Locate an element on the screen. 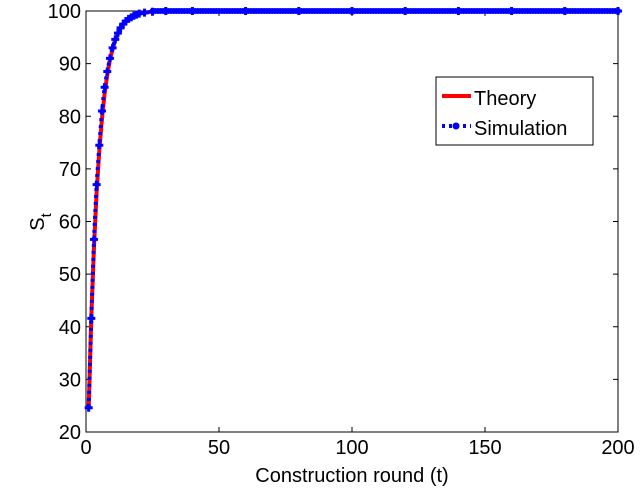  legend: Theory Simulation is located at coordinates (514, 111).